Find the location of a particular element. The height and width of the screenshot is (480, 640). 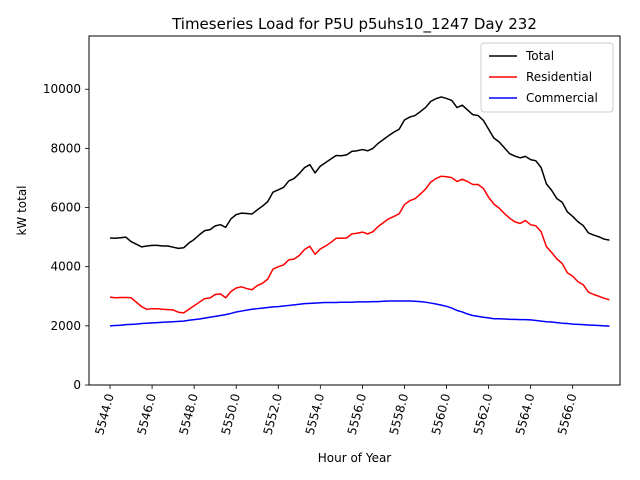

legend-label-residential: Residential is located at coordinates (559, 77).